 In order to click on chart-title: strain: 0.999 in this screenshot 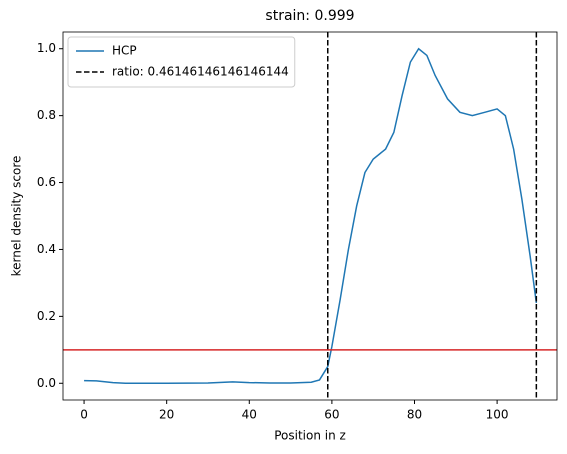, I will do `click(309, 16)`.